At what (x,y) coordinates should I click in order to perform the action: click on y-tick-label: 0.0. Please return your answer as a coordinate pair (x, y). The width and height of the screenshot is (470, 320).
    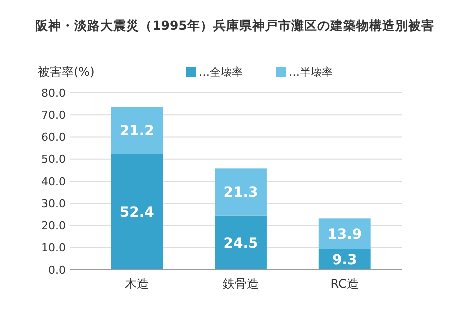
    Looking at the image, I should click on (57, 270).